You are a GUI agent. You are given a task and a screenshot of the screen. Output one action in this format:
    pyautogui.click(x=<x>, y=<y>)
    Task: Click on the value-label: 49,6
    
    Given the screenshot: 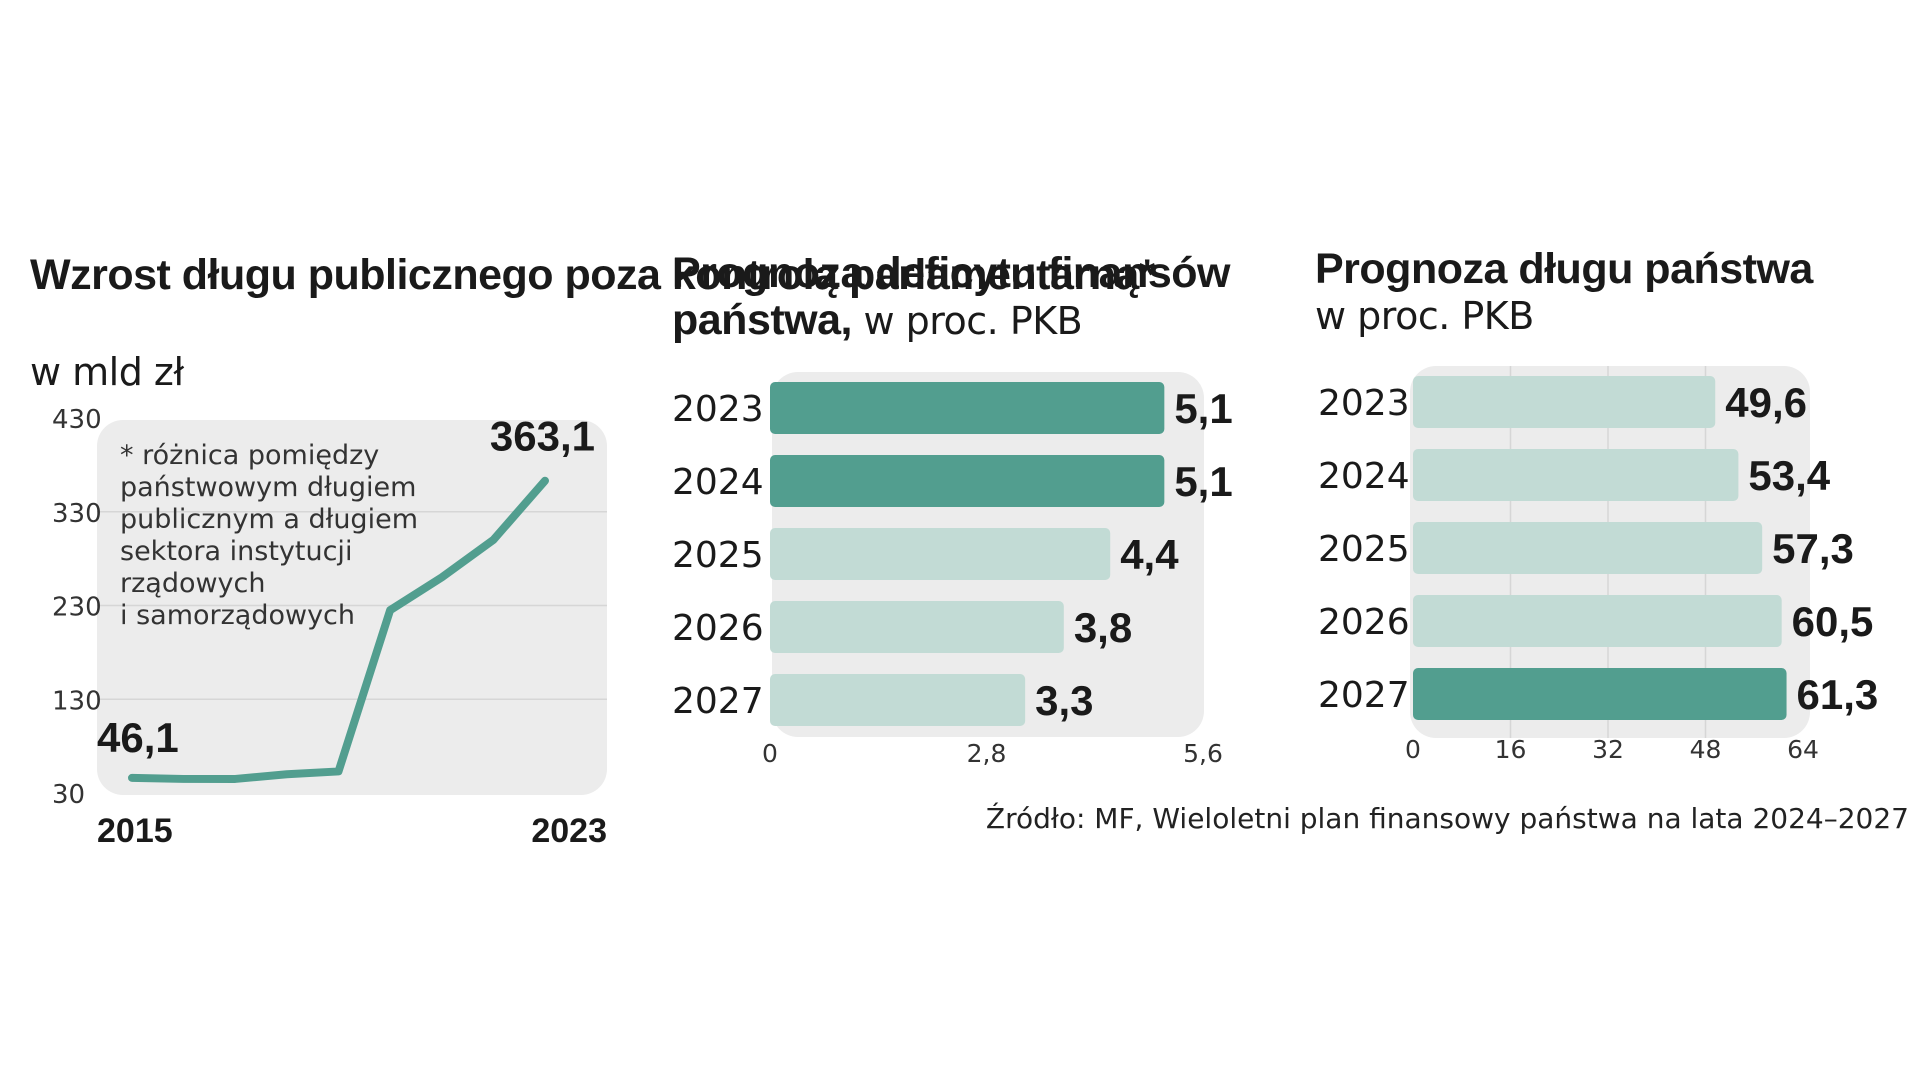 What is the action you would take?
    pyautogui.click(x=1766, y=402)
    